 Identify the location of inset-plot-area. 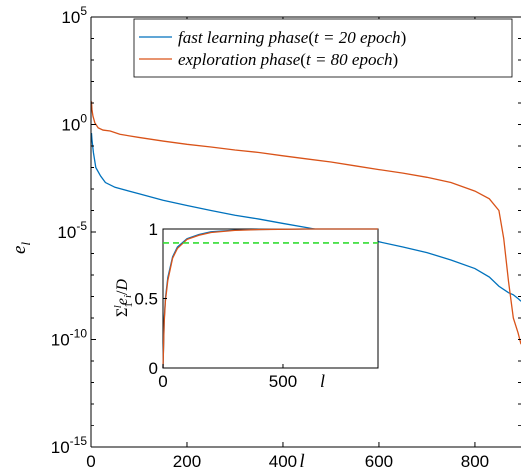
(270, 298).